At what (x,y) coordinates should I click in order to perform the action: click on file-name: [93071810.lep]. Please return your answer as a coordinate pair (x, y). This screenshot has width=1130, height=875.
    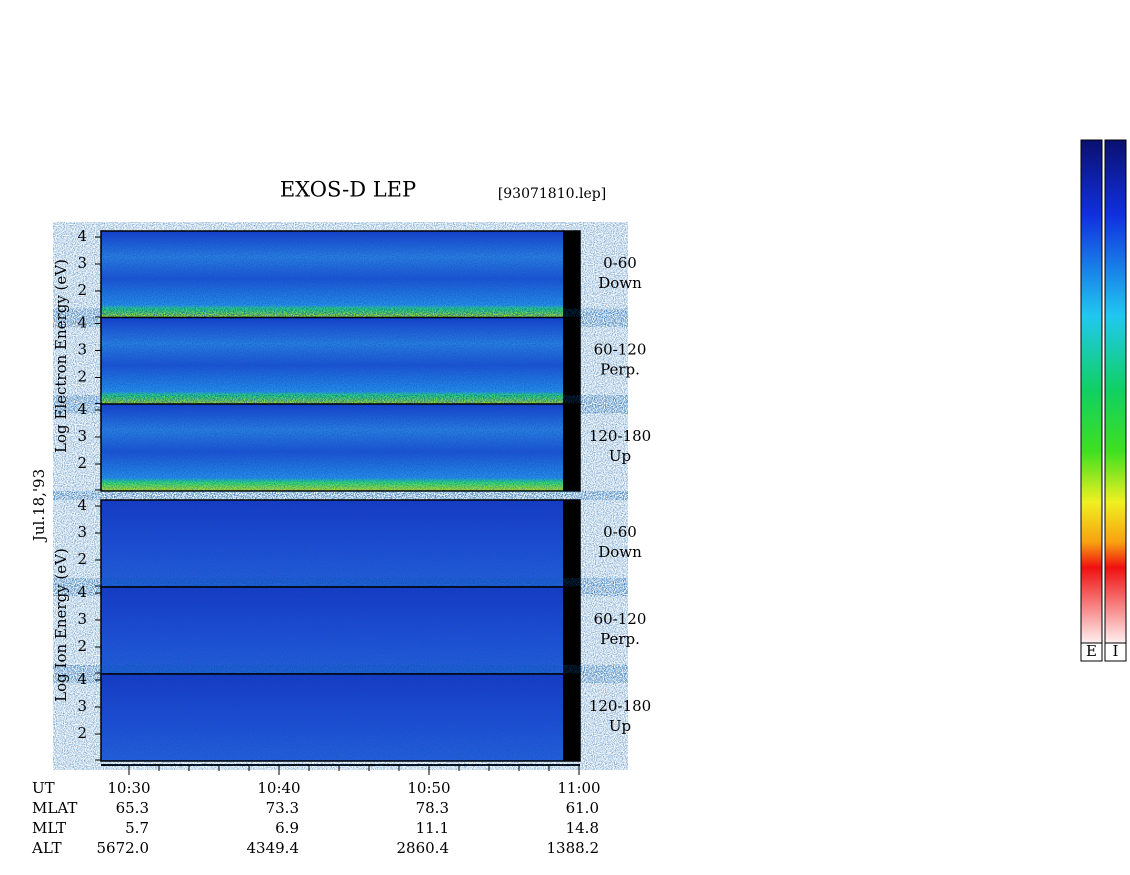
    Looking at the image, I should click on (552, 194).